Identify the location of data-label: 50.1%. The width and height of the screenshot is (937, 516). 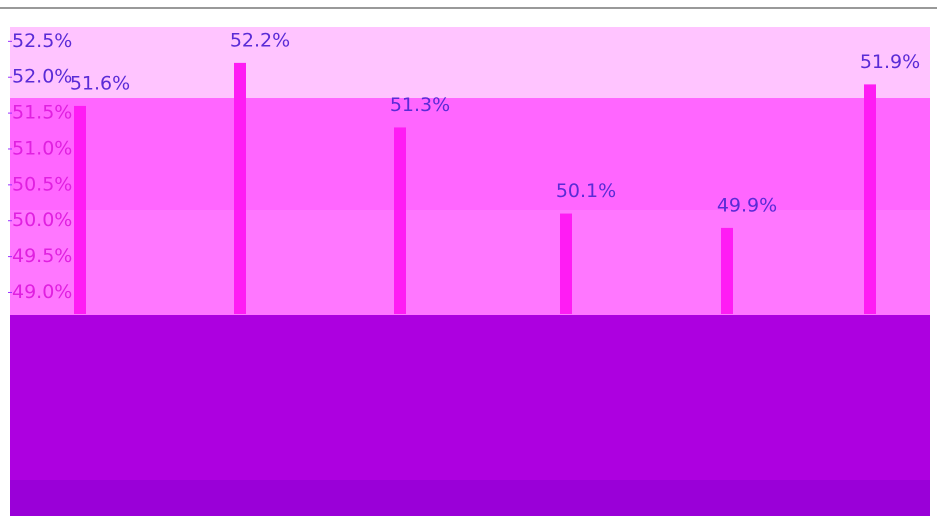
(586, 191).